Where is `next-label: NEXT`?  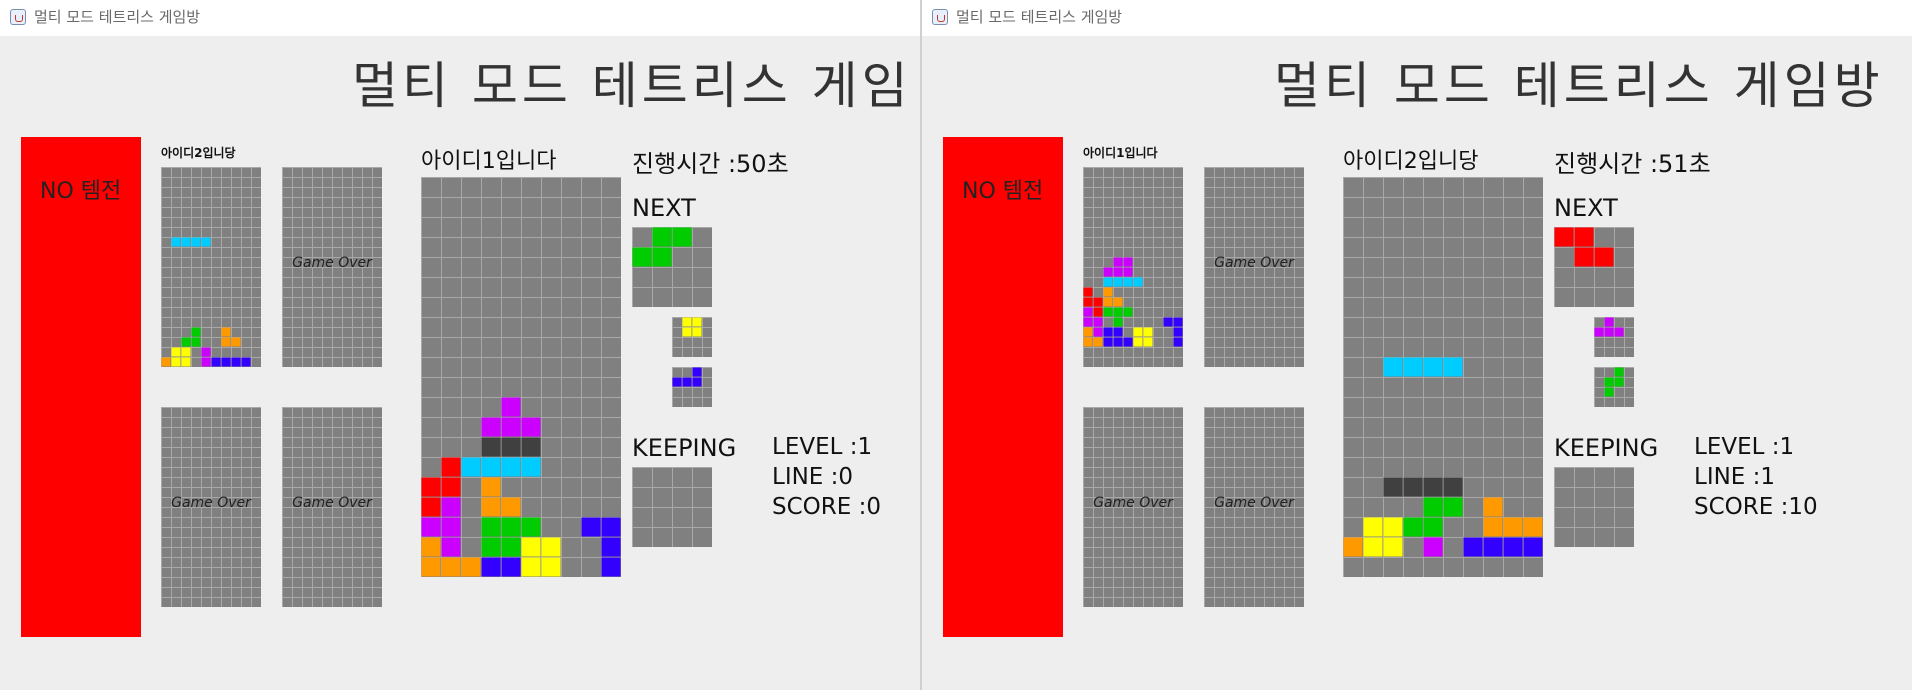 next-label: NEXT is located at coordinates (664, 208).